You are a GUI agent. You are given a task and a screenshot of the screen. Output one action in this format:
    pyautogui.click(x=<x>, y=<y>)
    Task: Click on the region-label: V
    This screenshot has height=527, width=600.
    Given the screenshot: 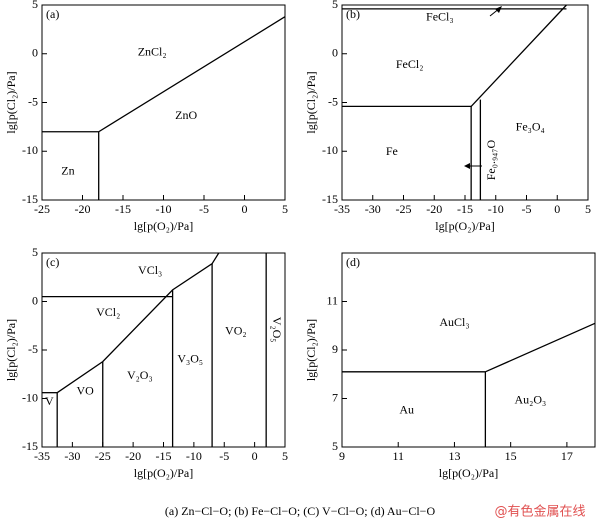 What is the action you would take?
    pyautogui.click(x=49, y=401)
    